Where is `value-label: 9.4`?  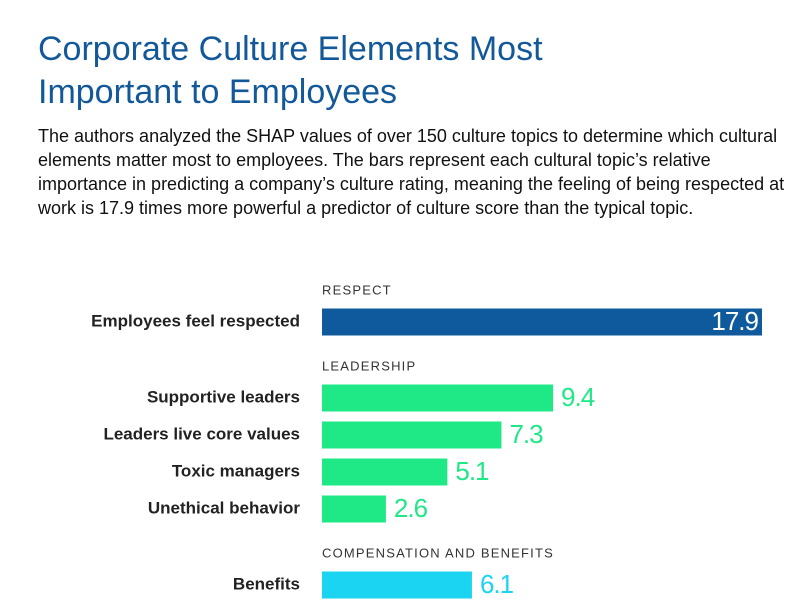
value-label: 9.4 is located at coordinates (578, 397).